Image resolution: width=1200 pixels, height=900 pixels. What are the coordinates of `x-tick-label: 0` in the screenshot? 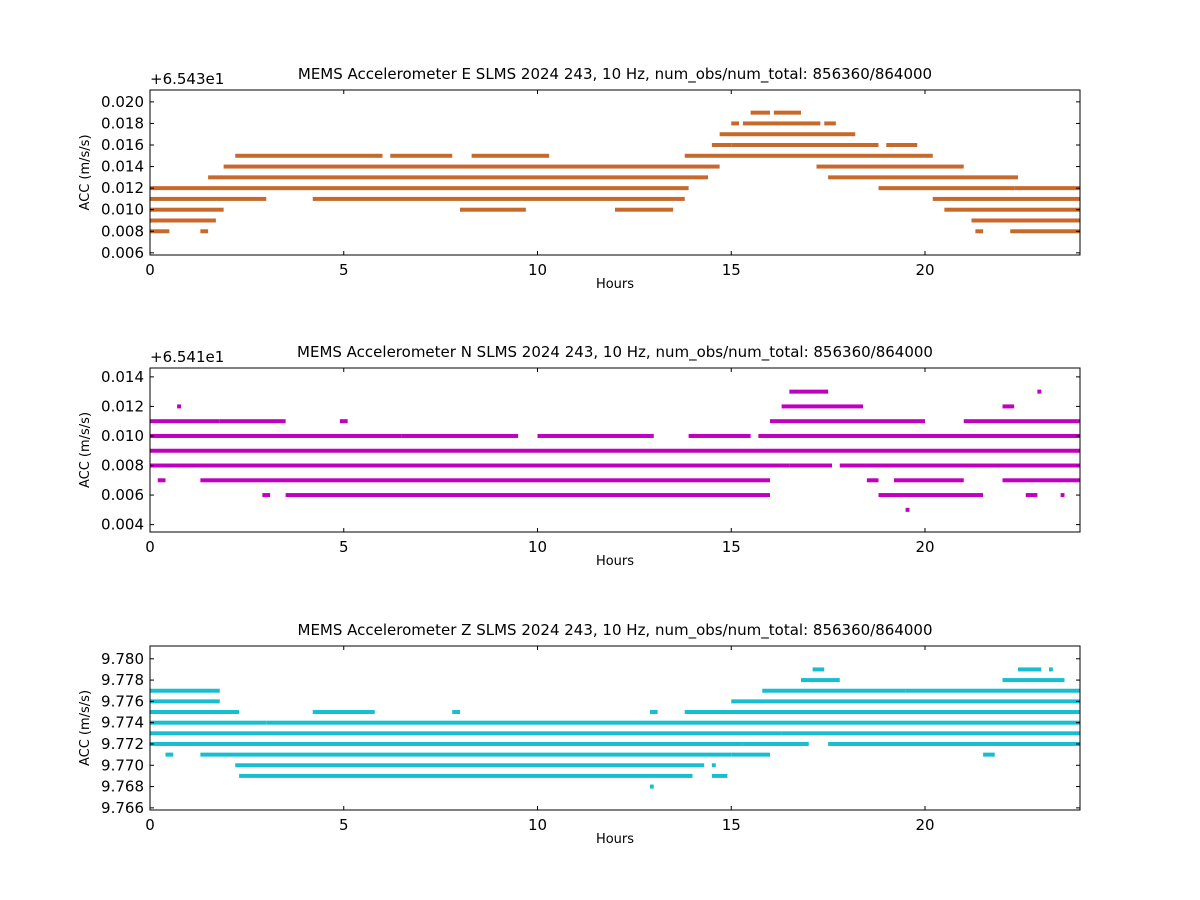 It's located at (150, 825).